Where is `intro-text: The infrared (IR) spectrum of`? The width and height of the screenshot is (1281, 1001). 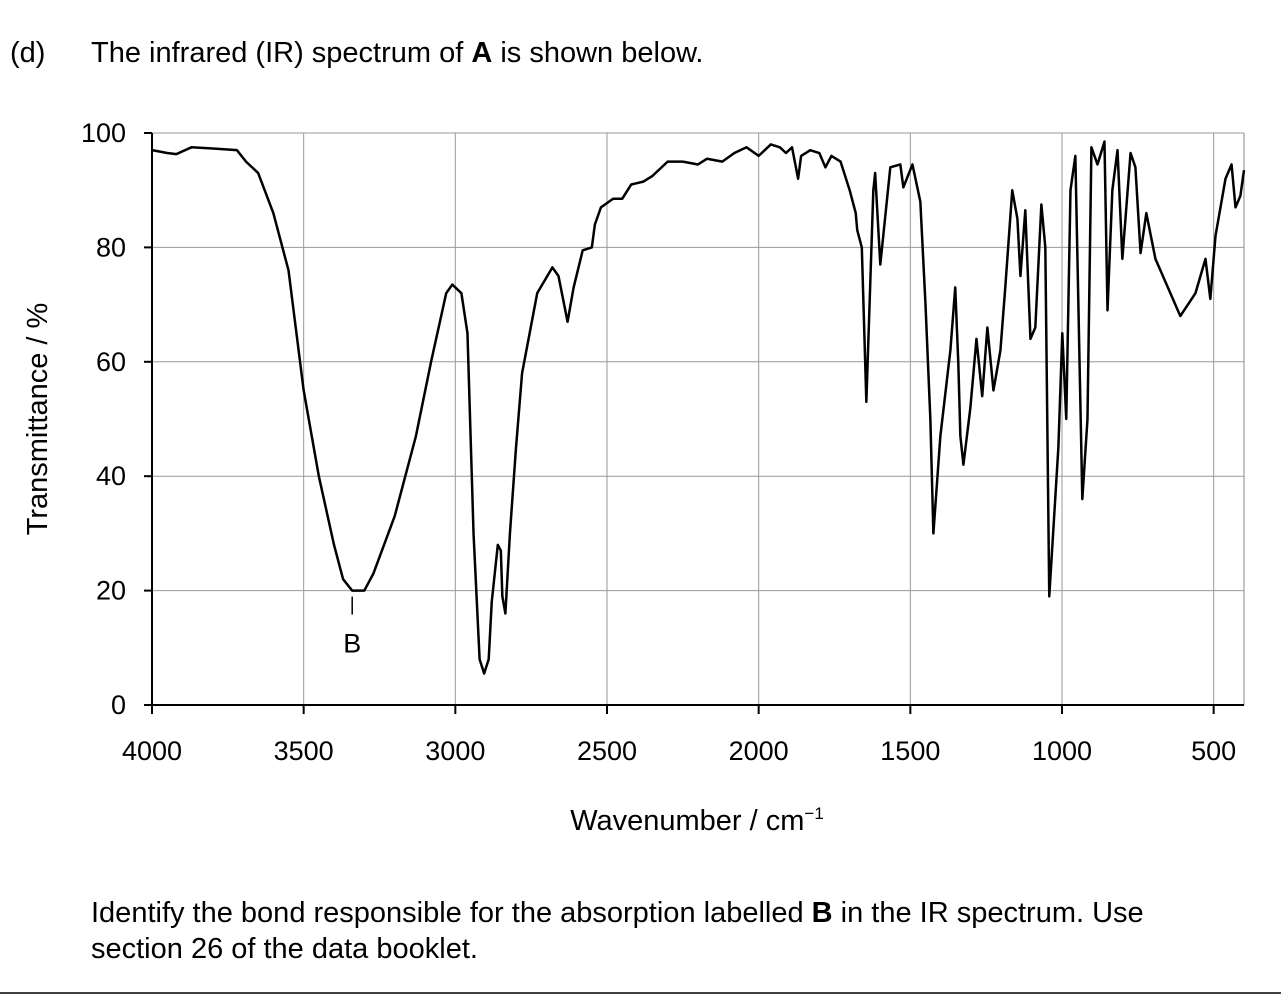 intro-text: The infrared (IR) spectrum of is located at coordinates (281, 53).